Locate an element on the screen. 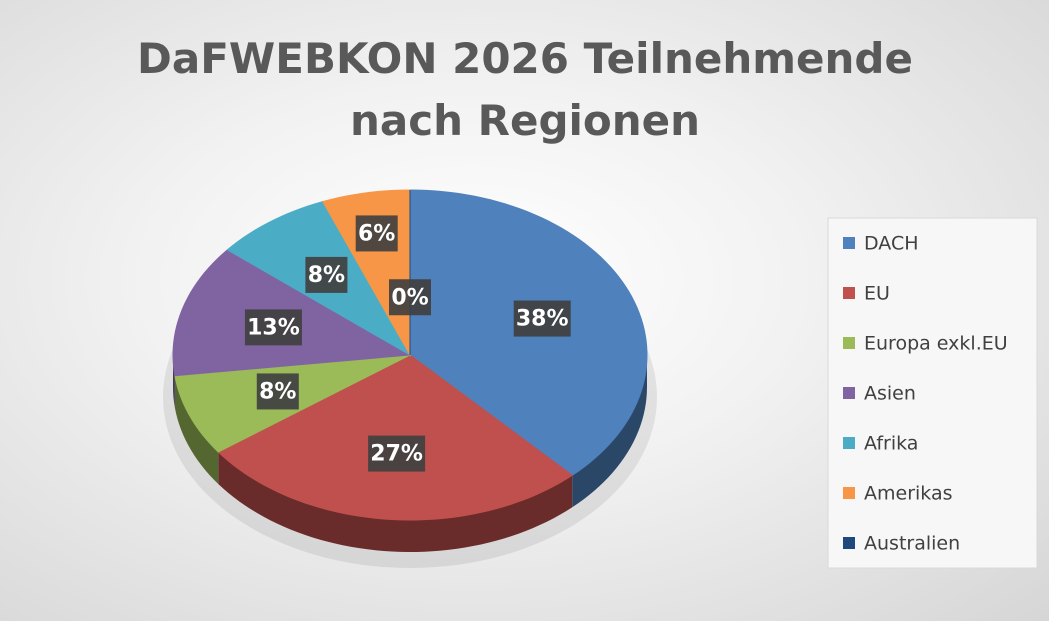  data-label: 27% is located at coordinates (396, 454).